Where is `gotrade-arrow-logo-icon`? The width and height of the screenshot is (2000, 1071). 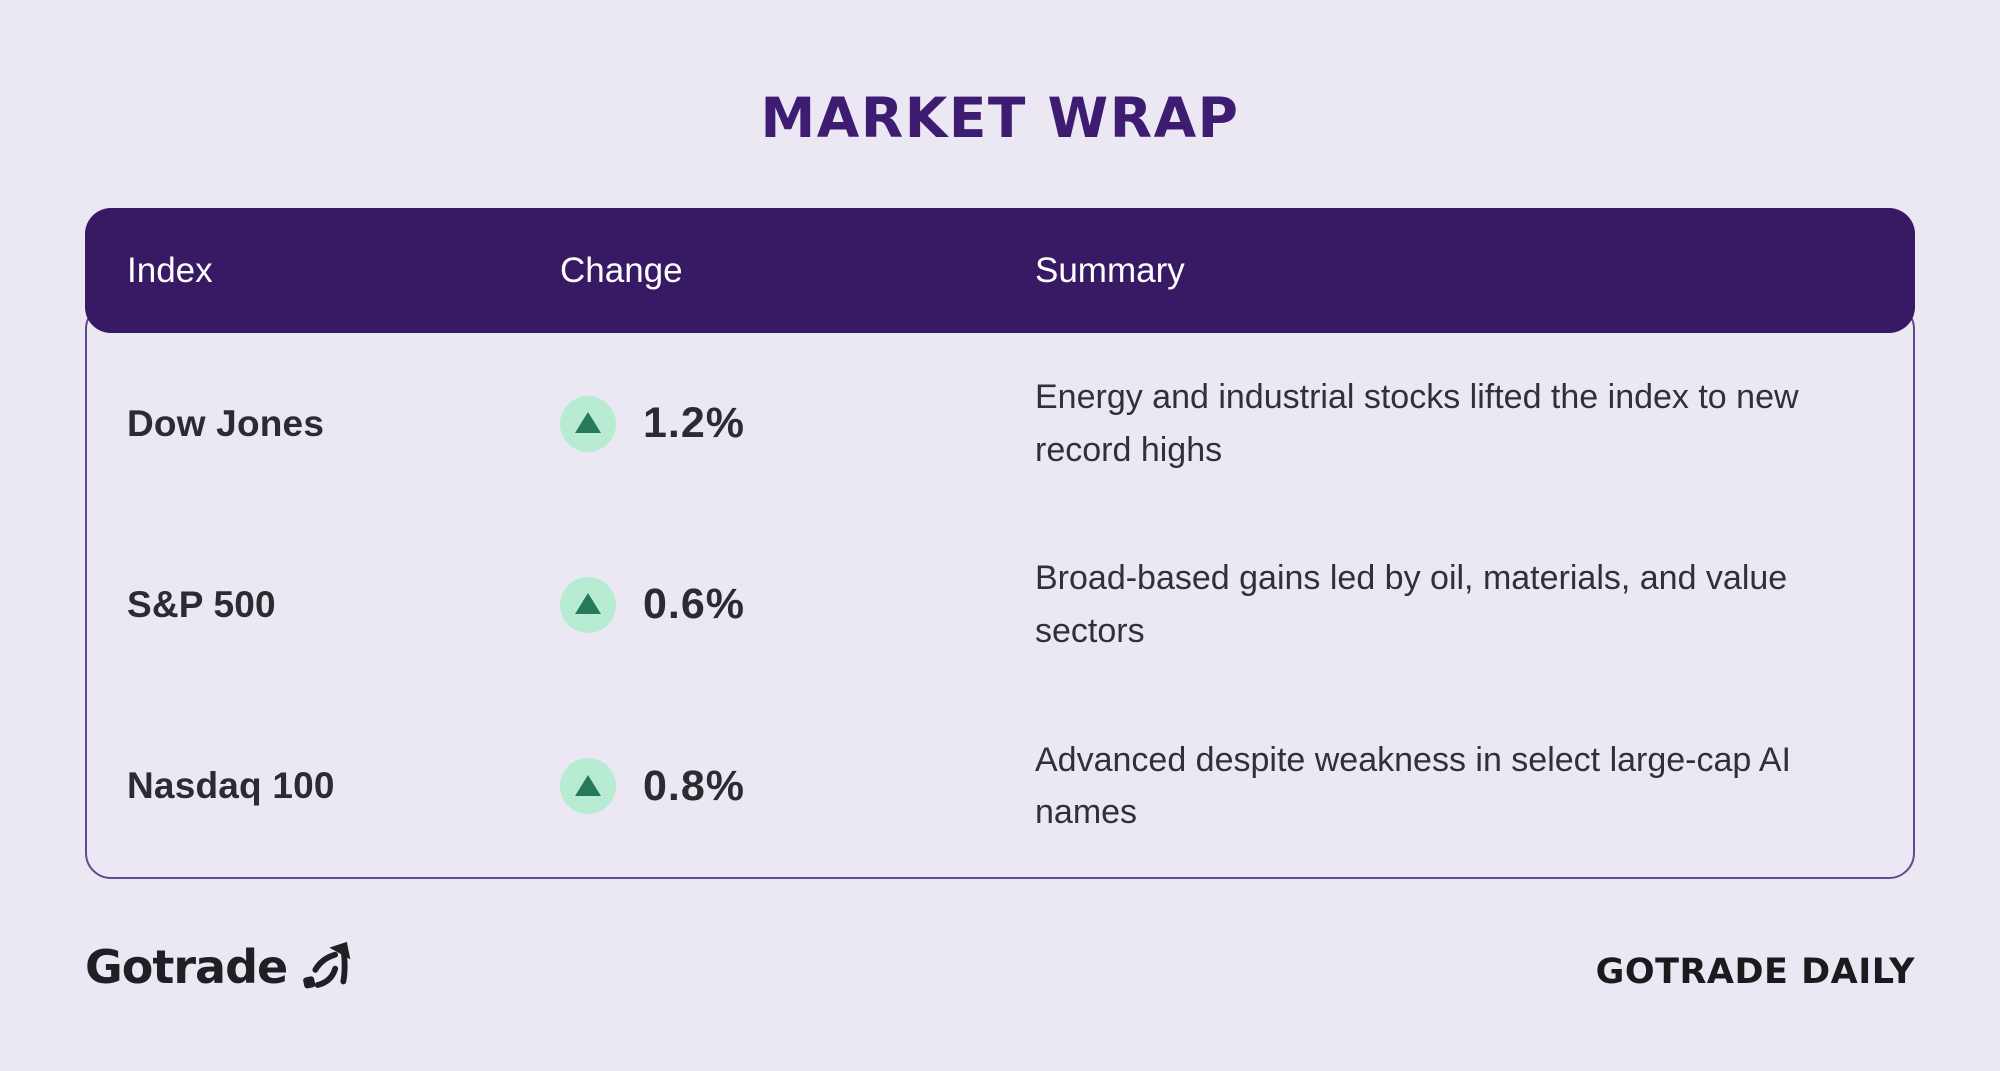
gotrade-arrow-logo-icon is located at coordinates (327, 965).